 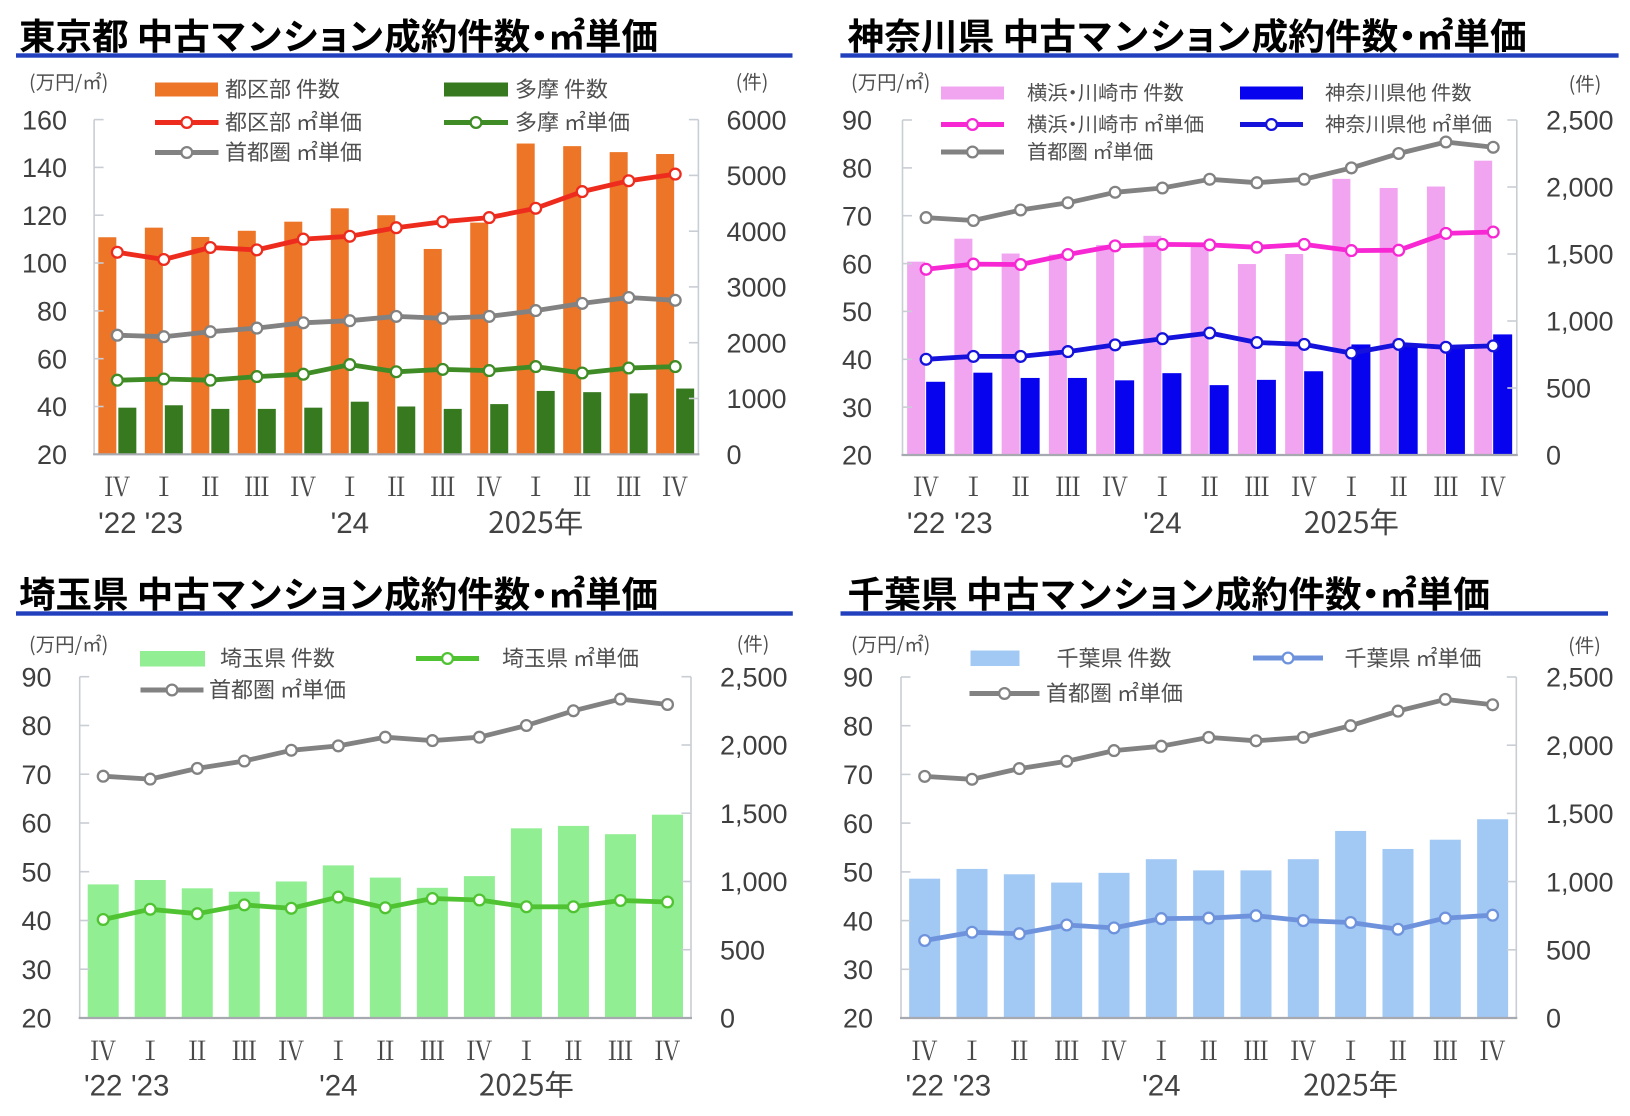 I want to click on svg-text: 6000, so click(x=757, y=120).